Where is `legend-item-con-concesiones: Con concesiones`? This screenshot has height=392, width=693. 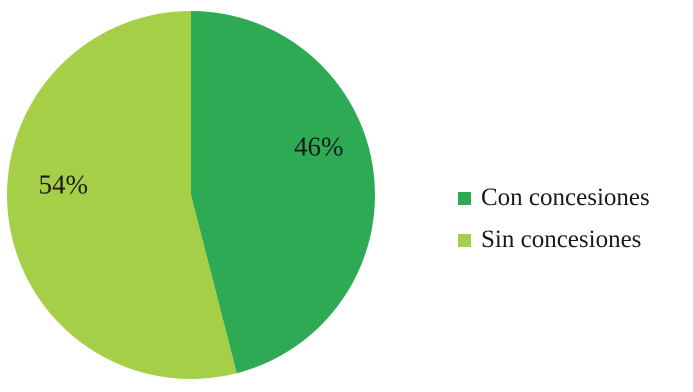
legend-item-con-concesiones: Con concesiones is located at coordinates (574, 198).